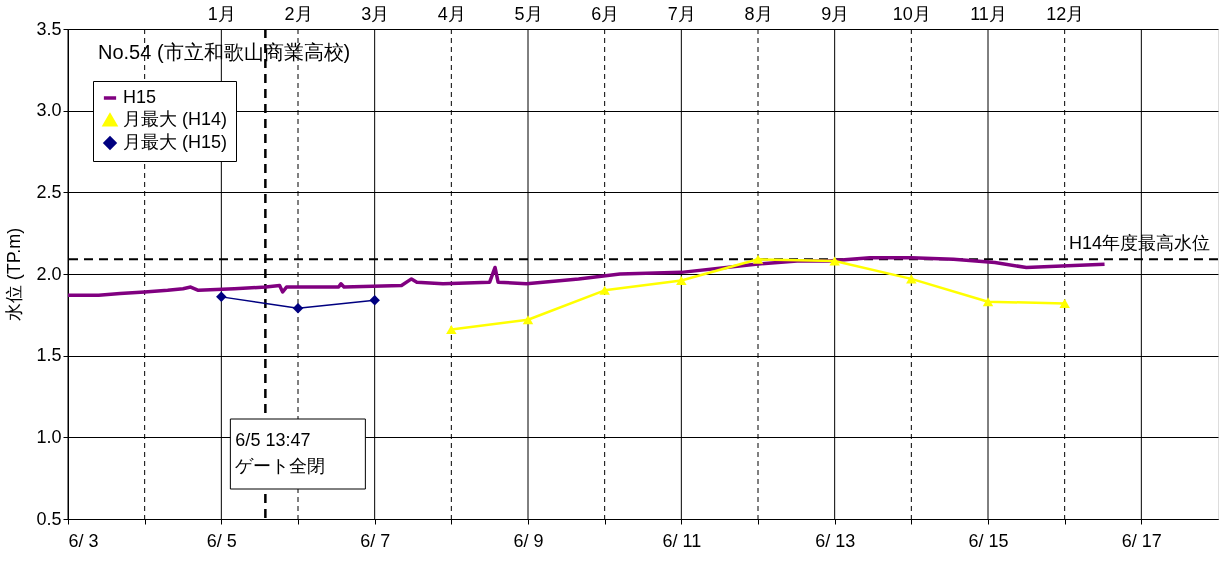  What do you see at coordinates (175, 119) in the screenshot?
I see `legend-label: 月最大 (H14)` at bounding box center [175, 119].